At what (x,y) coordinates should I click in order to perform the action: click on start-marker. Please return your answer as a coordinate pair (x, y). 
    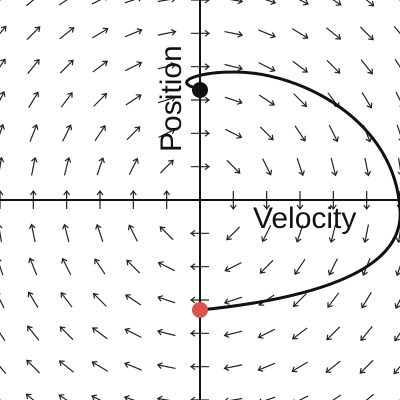
    Looking at the image, I should click on (200, 309).